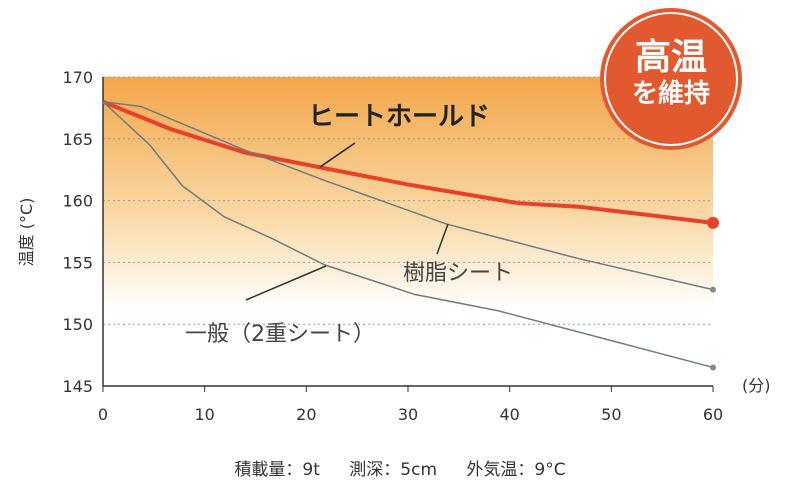 The height and width of the screenshot is (495, 800). What do you see at coordinates (77, 262) in the screenshot?
I see `y-tick-label: 155` at bounding box center [77, 262].